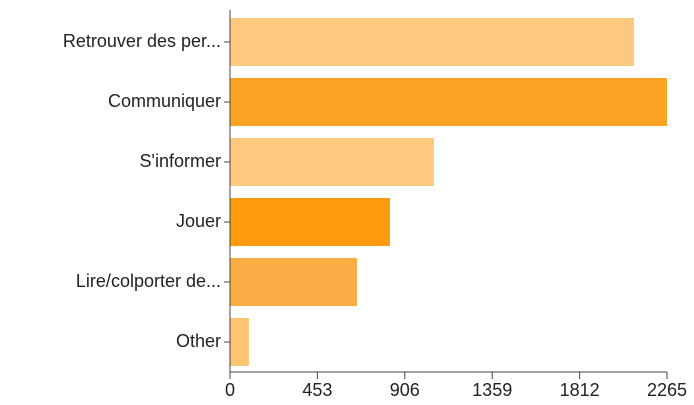 Image resolution: width=694 pixels, height=405 pixels. I want to click on y-tick-label: Jouer, so click(198, 221).